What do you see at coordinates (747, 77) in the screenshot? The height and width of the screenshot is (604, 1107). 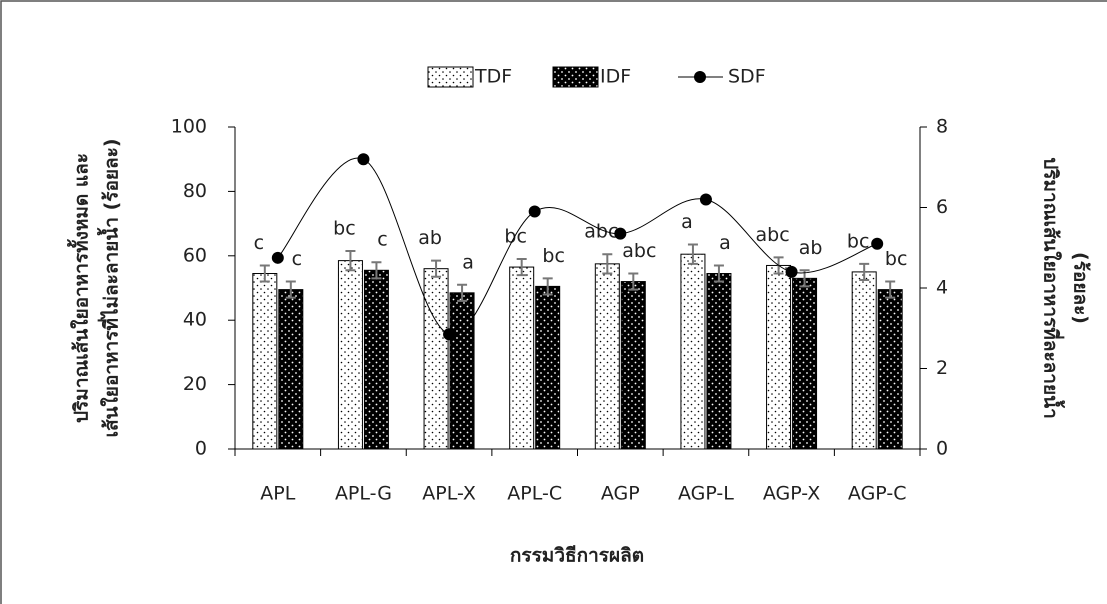 I see `legend-label: SDF` at bounding box center [747, 77].